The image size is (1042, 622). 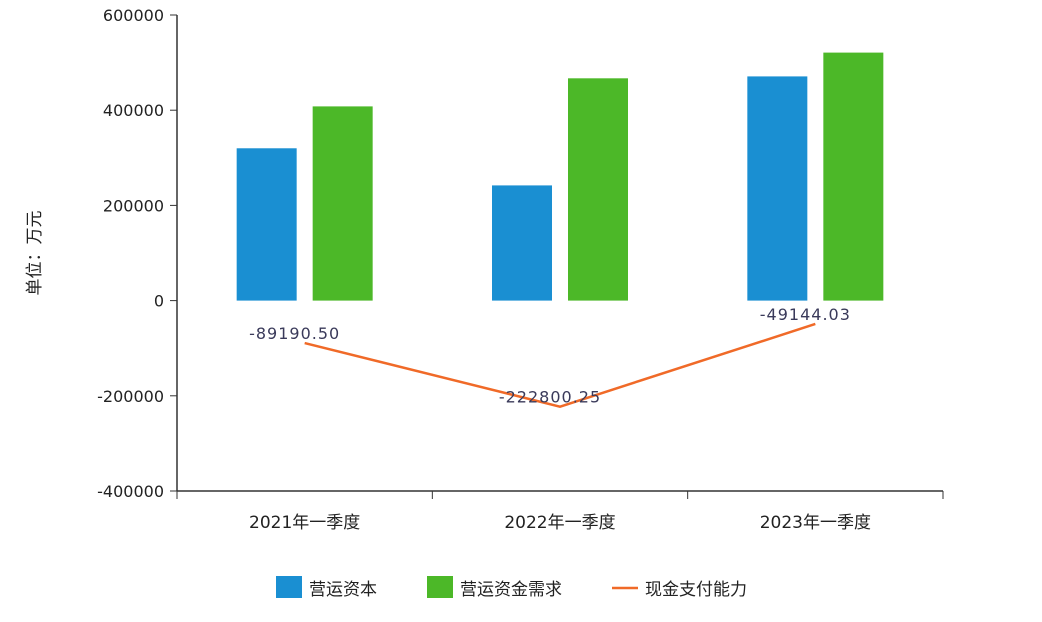 What do you see at coordinates (559, 523) in the screenshot?
I see `x-tick-label: 2022年一季度` at bounding box center [559, 523].